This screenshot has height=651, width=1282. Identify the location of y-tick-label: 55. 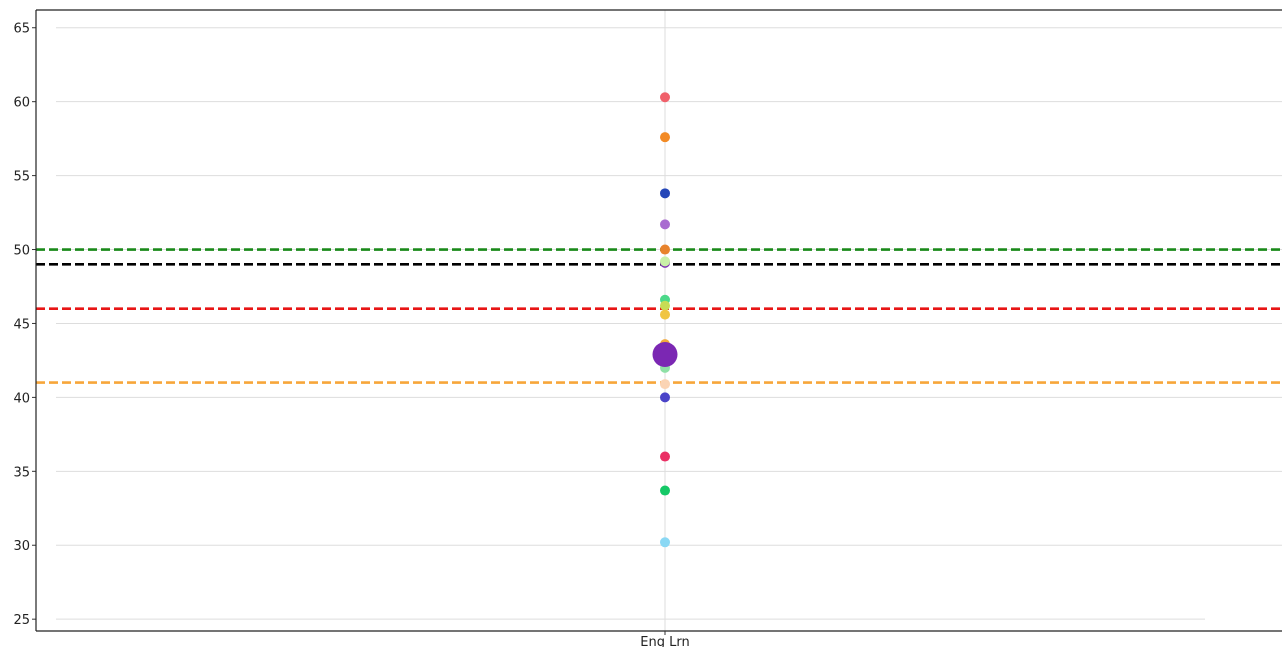
(21, 177).